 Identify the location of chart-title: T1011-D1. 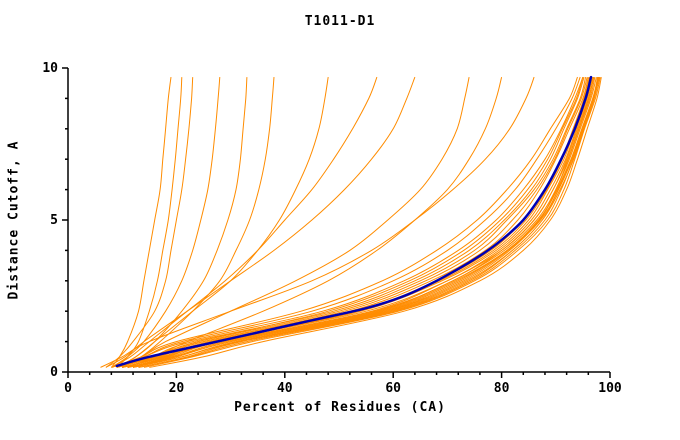
(340, 21).